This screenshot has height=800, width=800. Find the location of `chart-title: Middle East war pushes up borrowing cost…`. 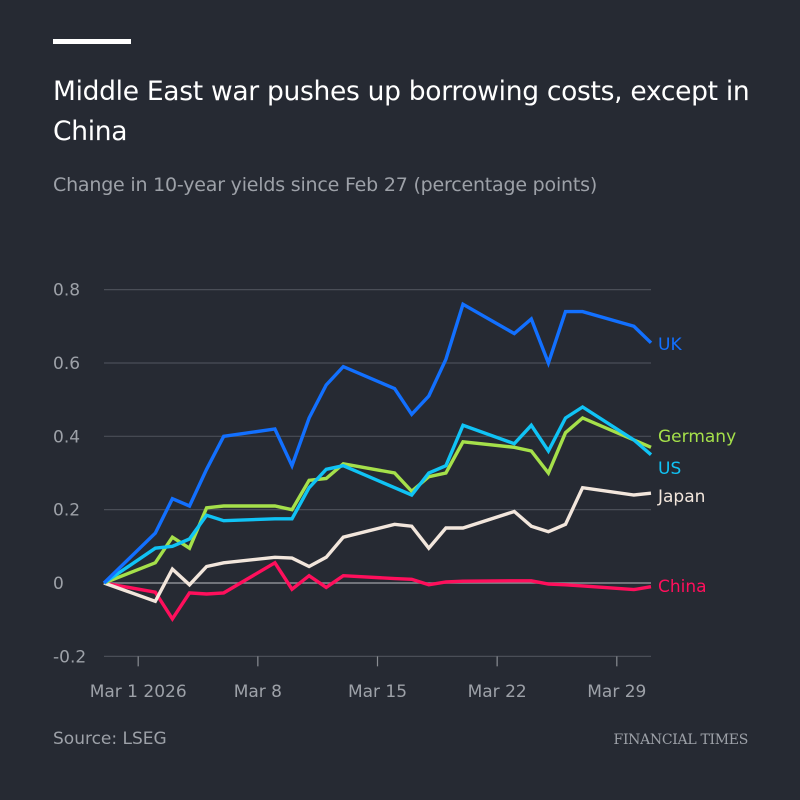

chart-title: Middle East war pushes up borrowing cost… is located at coordinates (401, 111).